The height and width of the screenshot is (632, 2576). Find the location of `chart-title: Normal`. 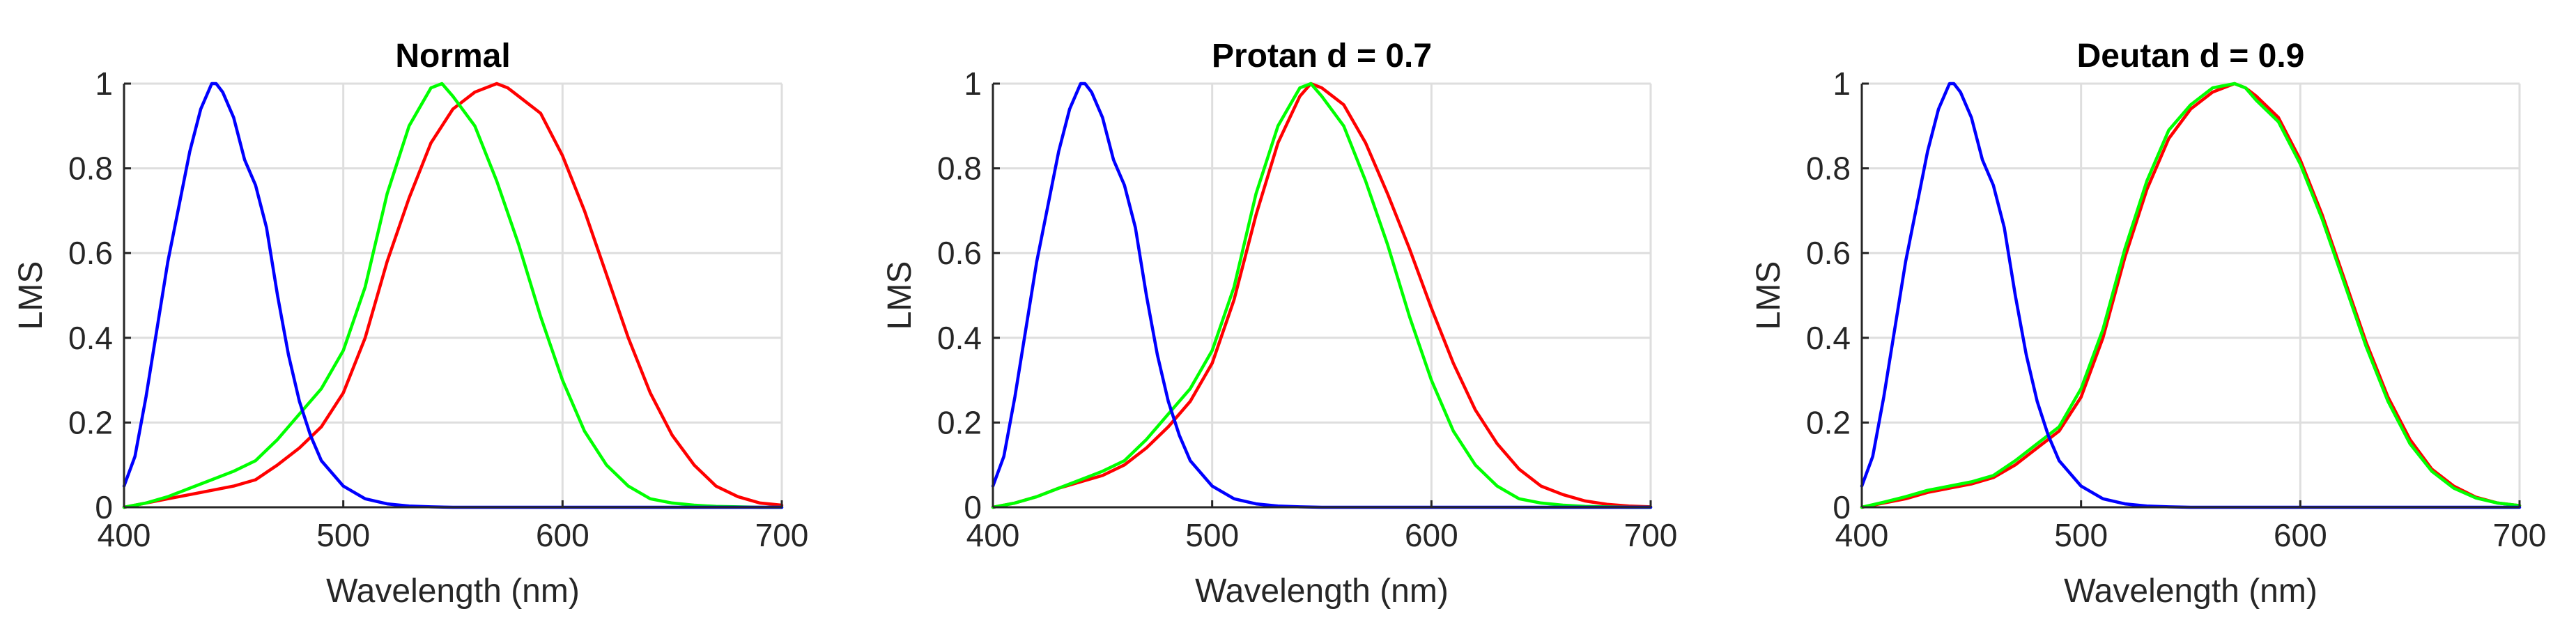

chart-title: Normal is located at coordinates (452, 57).